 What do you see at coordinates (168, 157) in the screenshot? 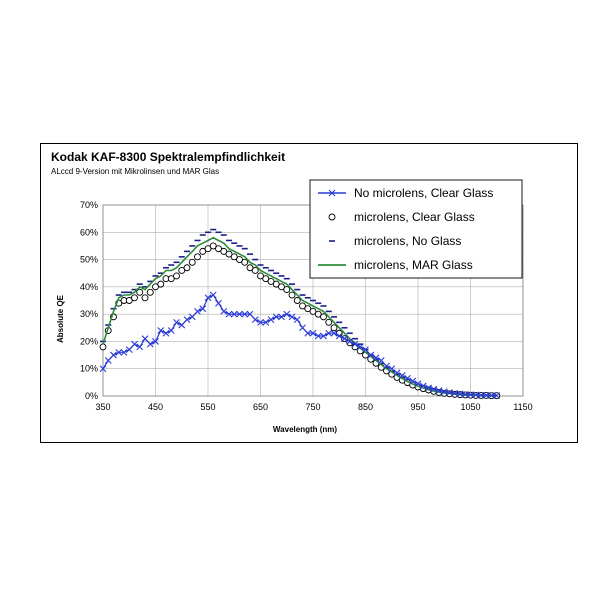
I see `chart-title: Kodak KAF-8300 Spektralempfindlichkeit` at bounding box center [168, 157].